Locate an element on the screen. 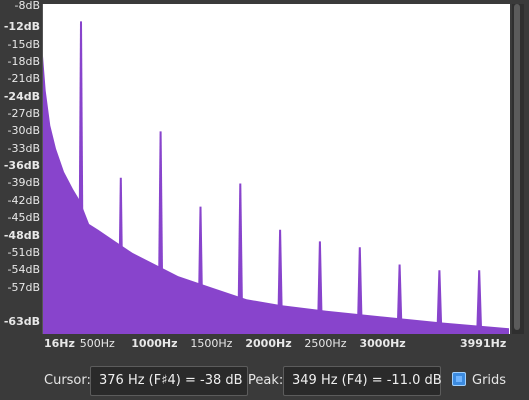 The width and height of the screenshot is (529, 400). y-tick-label: -63dB is located at coordinates (21, 322).